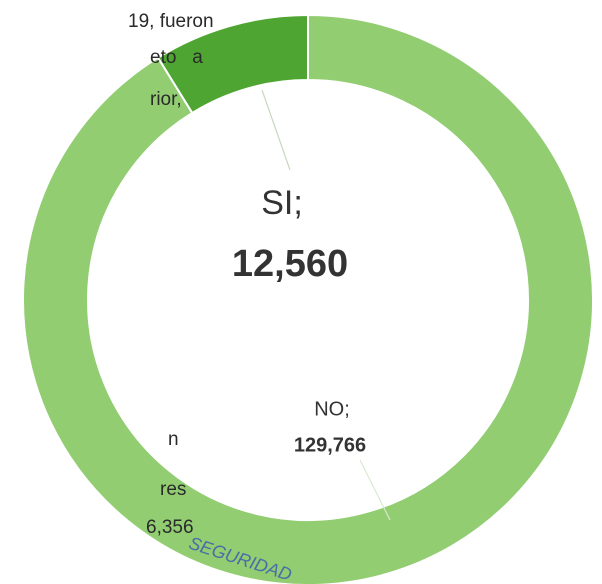 This screenshot has height=584, width=602. I want to click on text-fragment: 6,356, so click(170, 527).